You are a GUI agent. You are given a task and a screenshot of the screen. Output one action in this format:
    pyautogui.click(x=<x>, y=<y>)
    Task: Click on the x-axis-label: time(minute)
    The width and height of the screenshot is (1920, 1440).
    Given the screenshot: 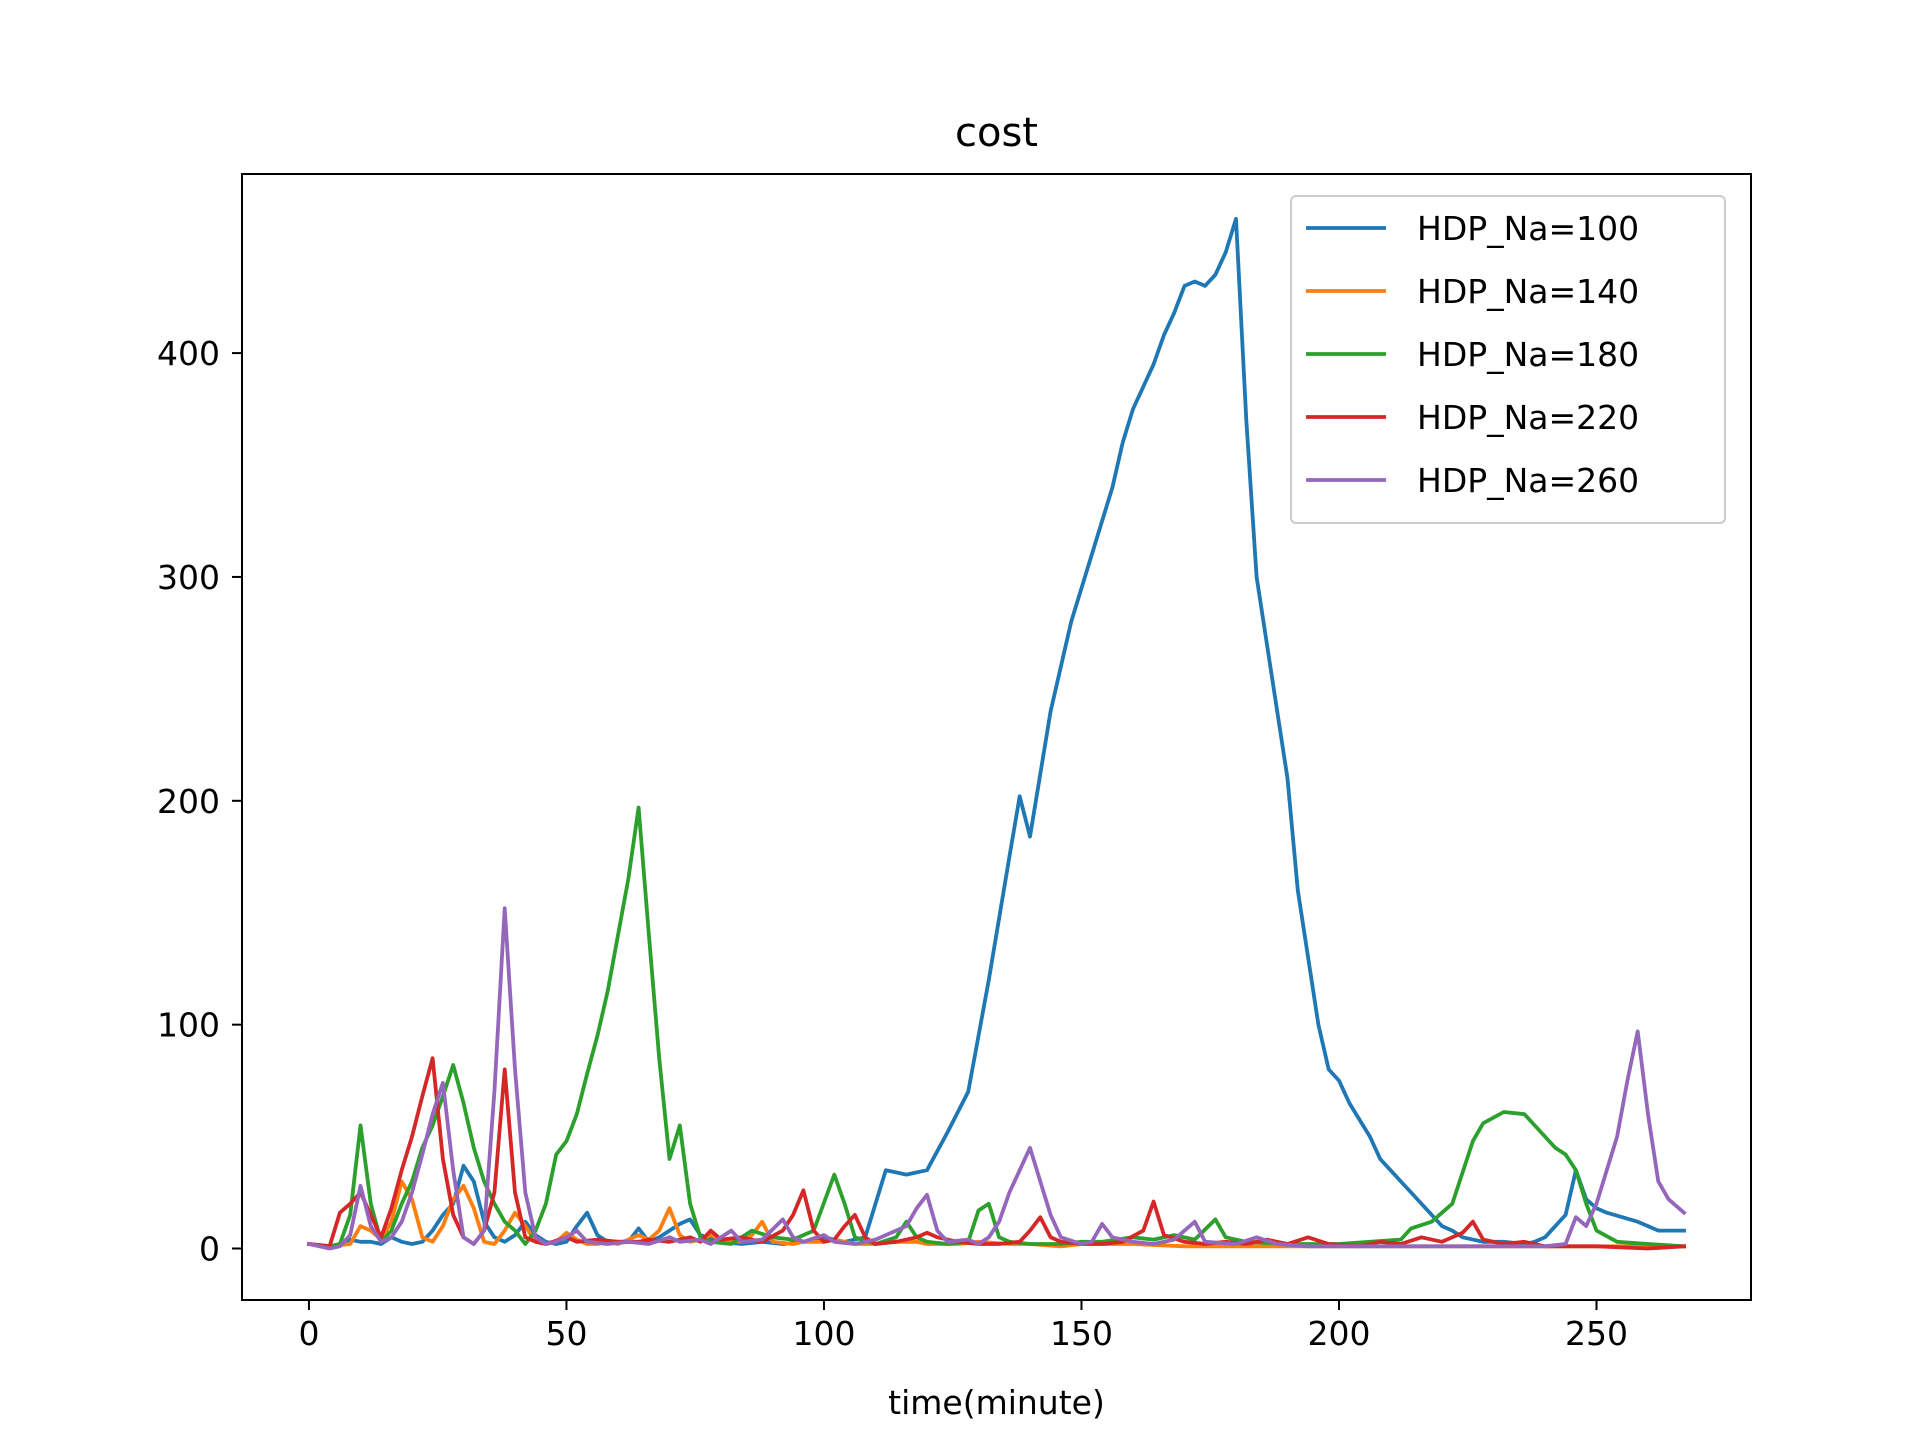 What is the action you would take?
    pyautogui.click(x=996, y=1402)
    